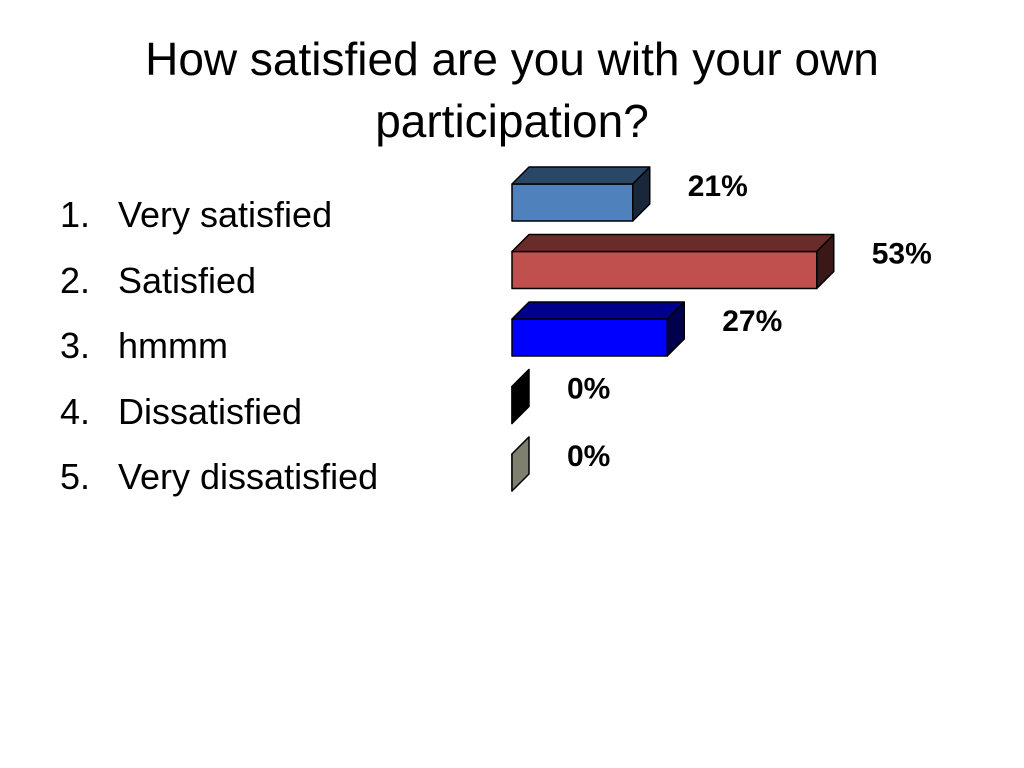 Image resolution: width=1024 pixels, height=768 pixels. What do you see at coordinates (173, 345) in the screenshot?
I see `option-label: hmmm` at bounding box center [173, 345].